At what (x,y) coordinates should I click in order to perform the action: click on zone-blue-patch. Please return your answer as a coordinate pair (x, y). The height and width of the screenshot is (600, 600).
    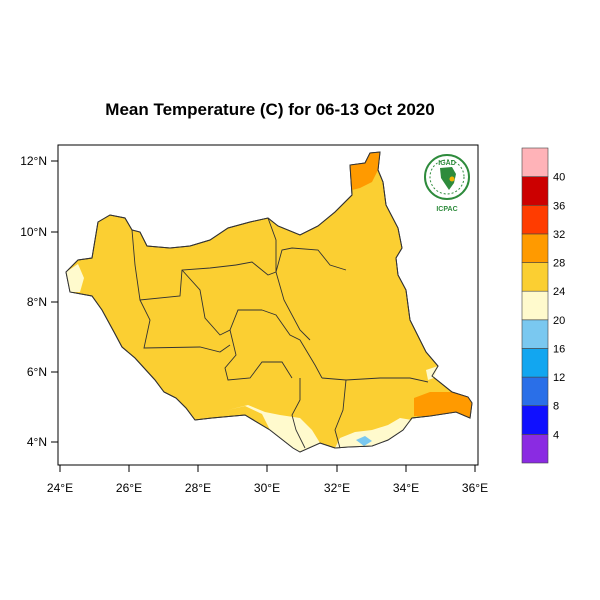
    Looking at the image, I should click on (364, 441).